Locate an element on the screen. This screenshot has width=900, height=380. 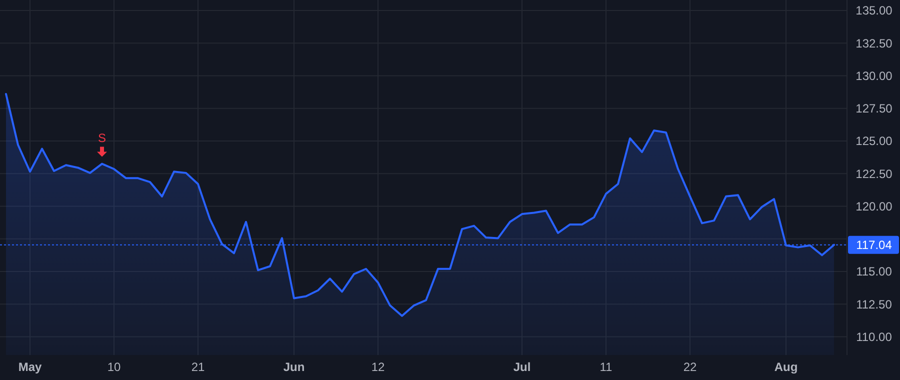
y-tick-label: 122.50 is located at coordinates (874, 173).